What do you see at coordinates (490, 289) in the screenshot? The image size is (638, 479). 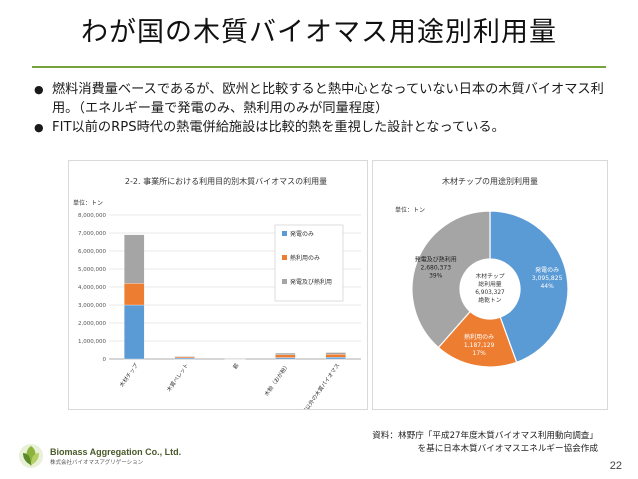 I see `donut-hole` at bounding box center [490, 289].